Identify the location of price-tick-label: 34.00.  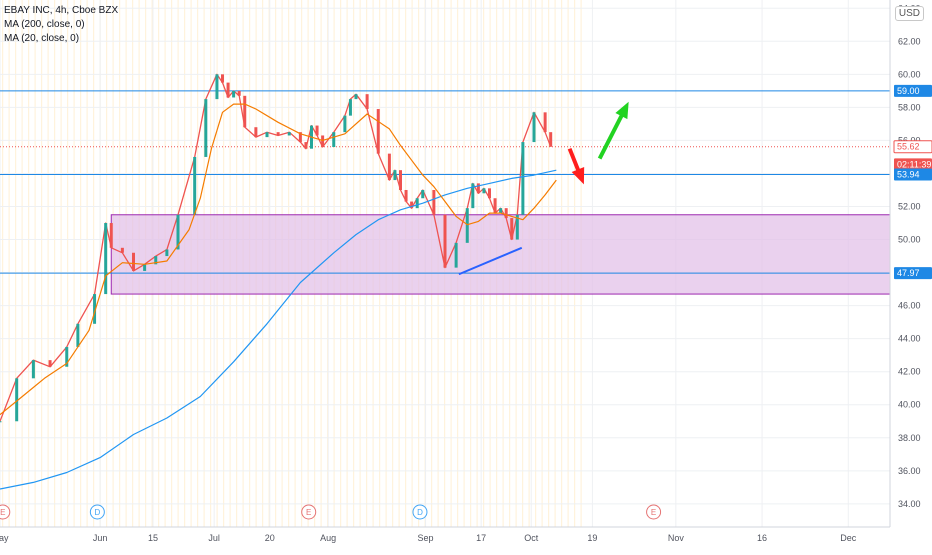
(909, 504).